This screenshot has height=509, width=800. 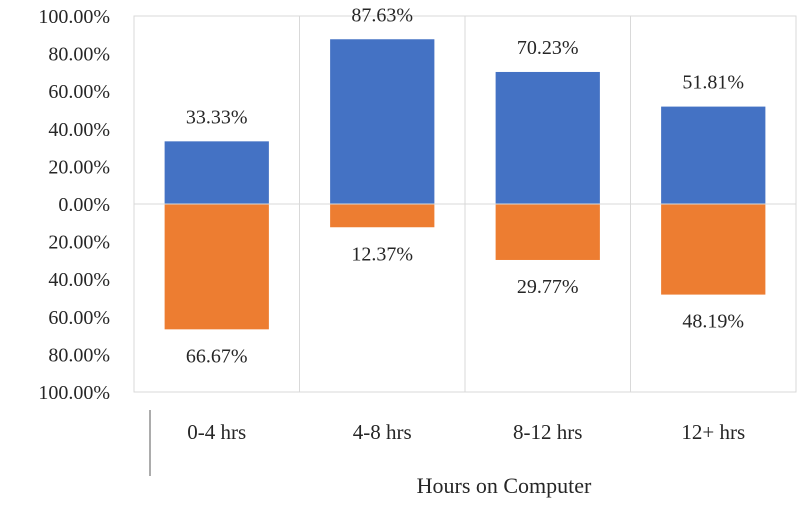 I want to click on data-label: 29.77%, so click(x=548, y=287).